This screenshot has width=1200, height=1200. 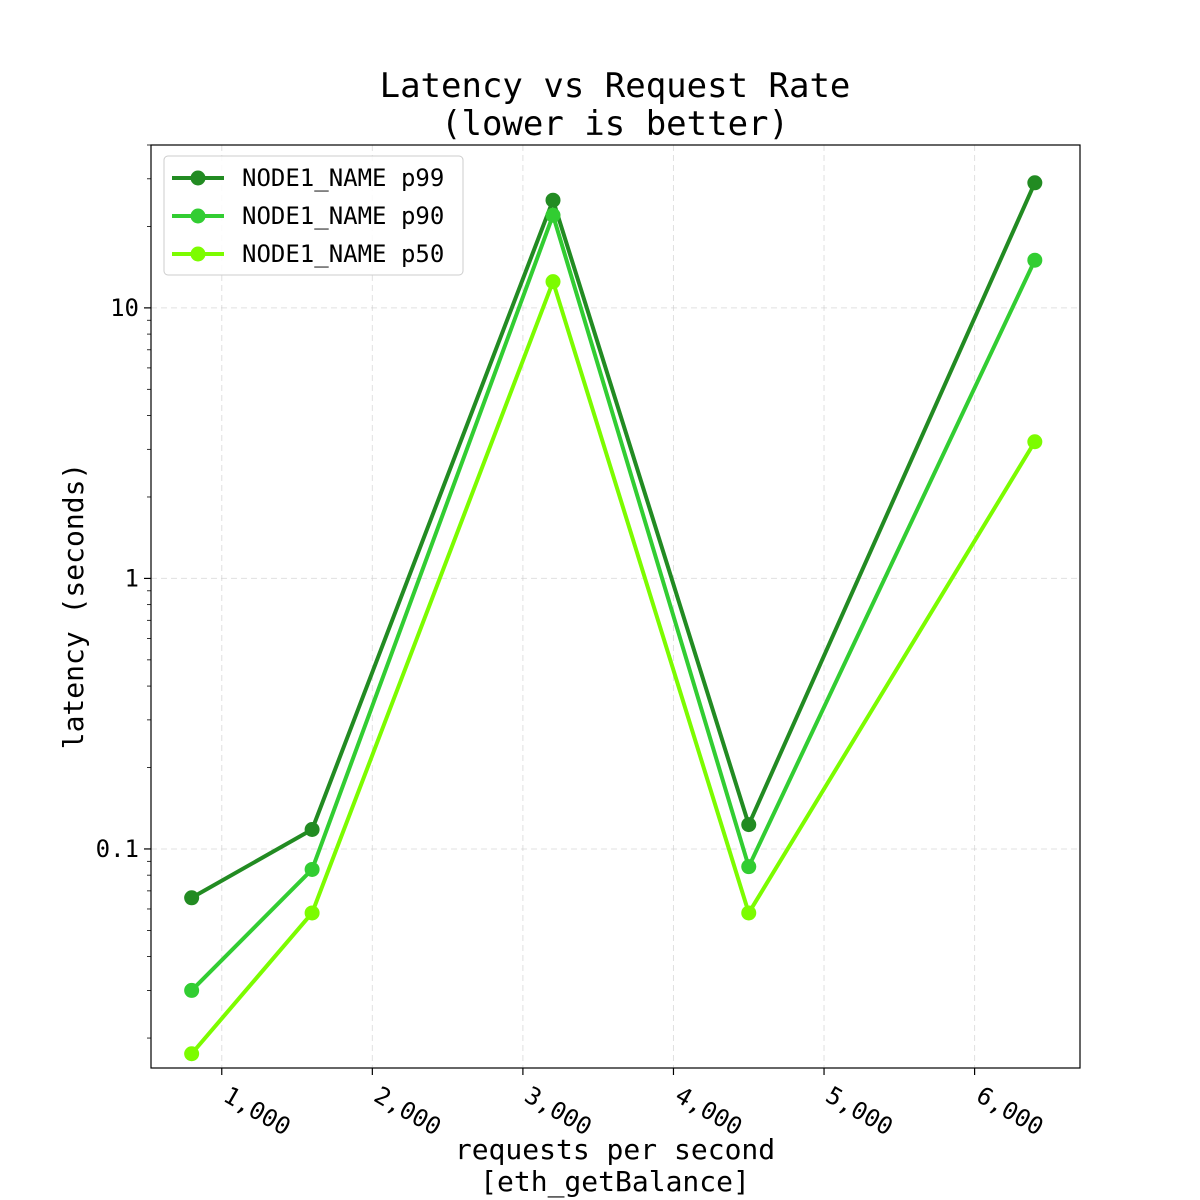 What do you see at coordinates (343, 216) in the screenshot?
I see `legend-label: NODE1_NAME p90` at bounding box center [343, 216].